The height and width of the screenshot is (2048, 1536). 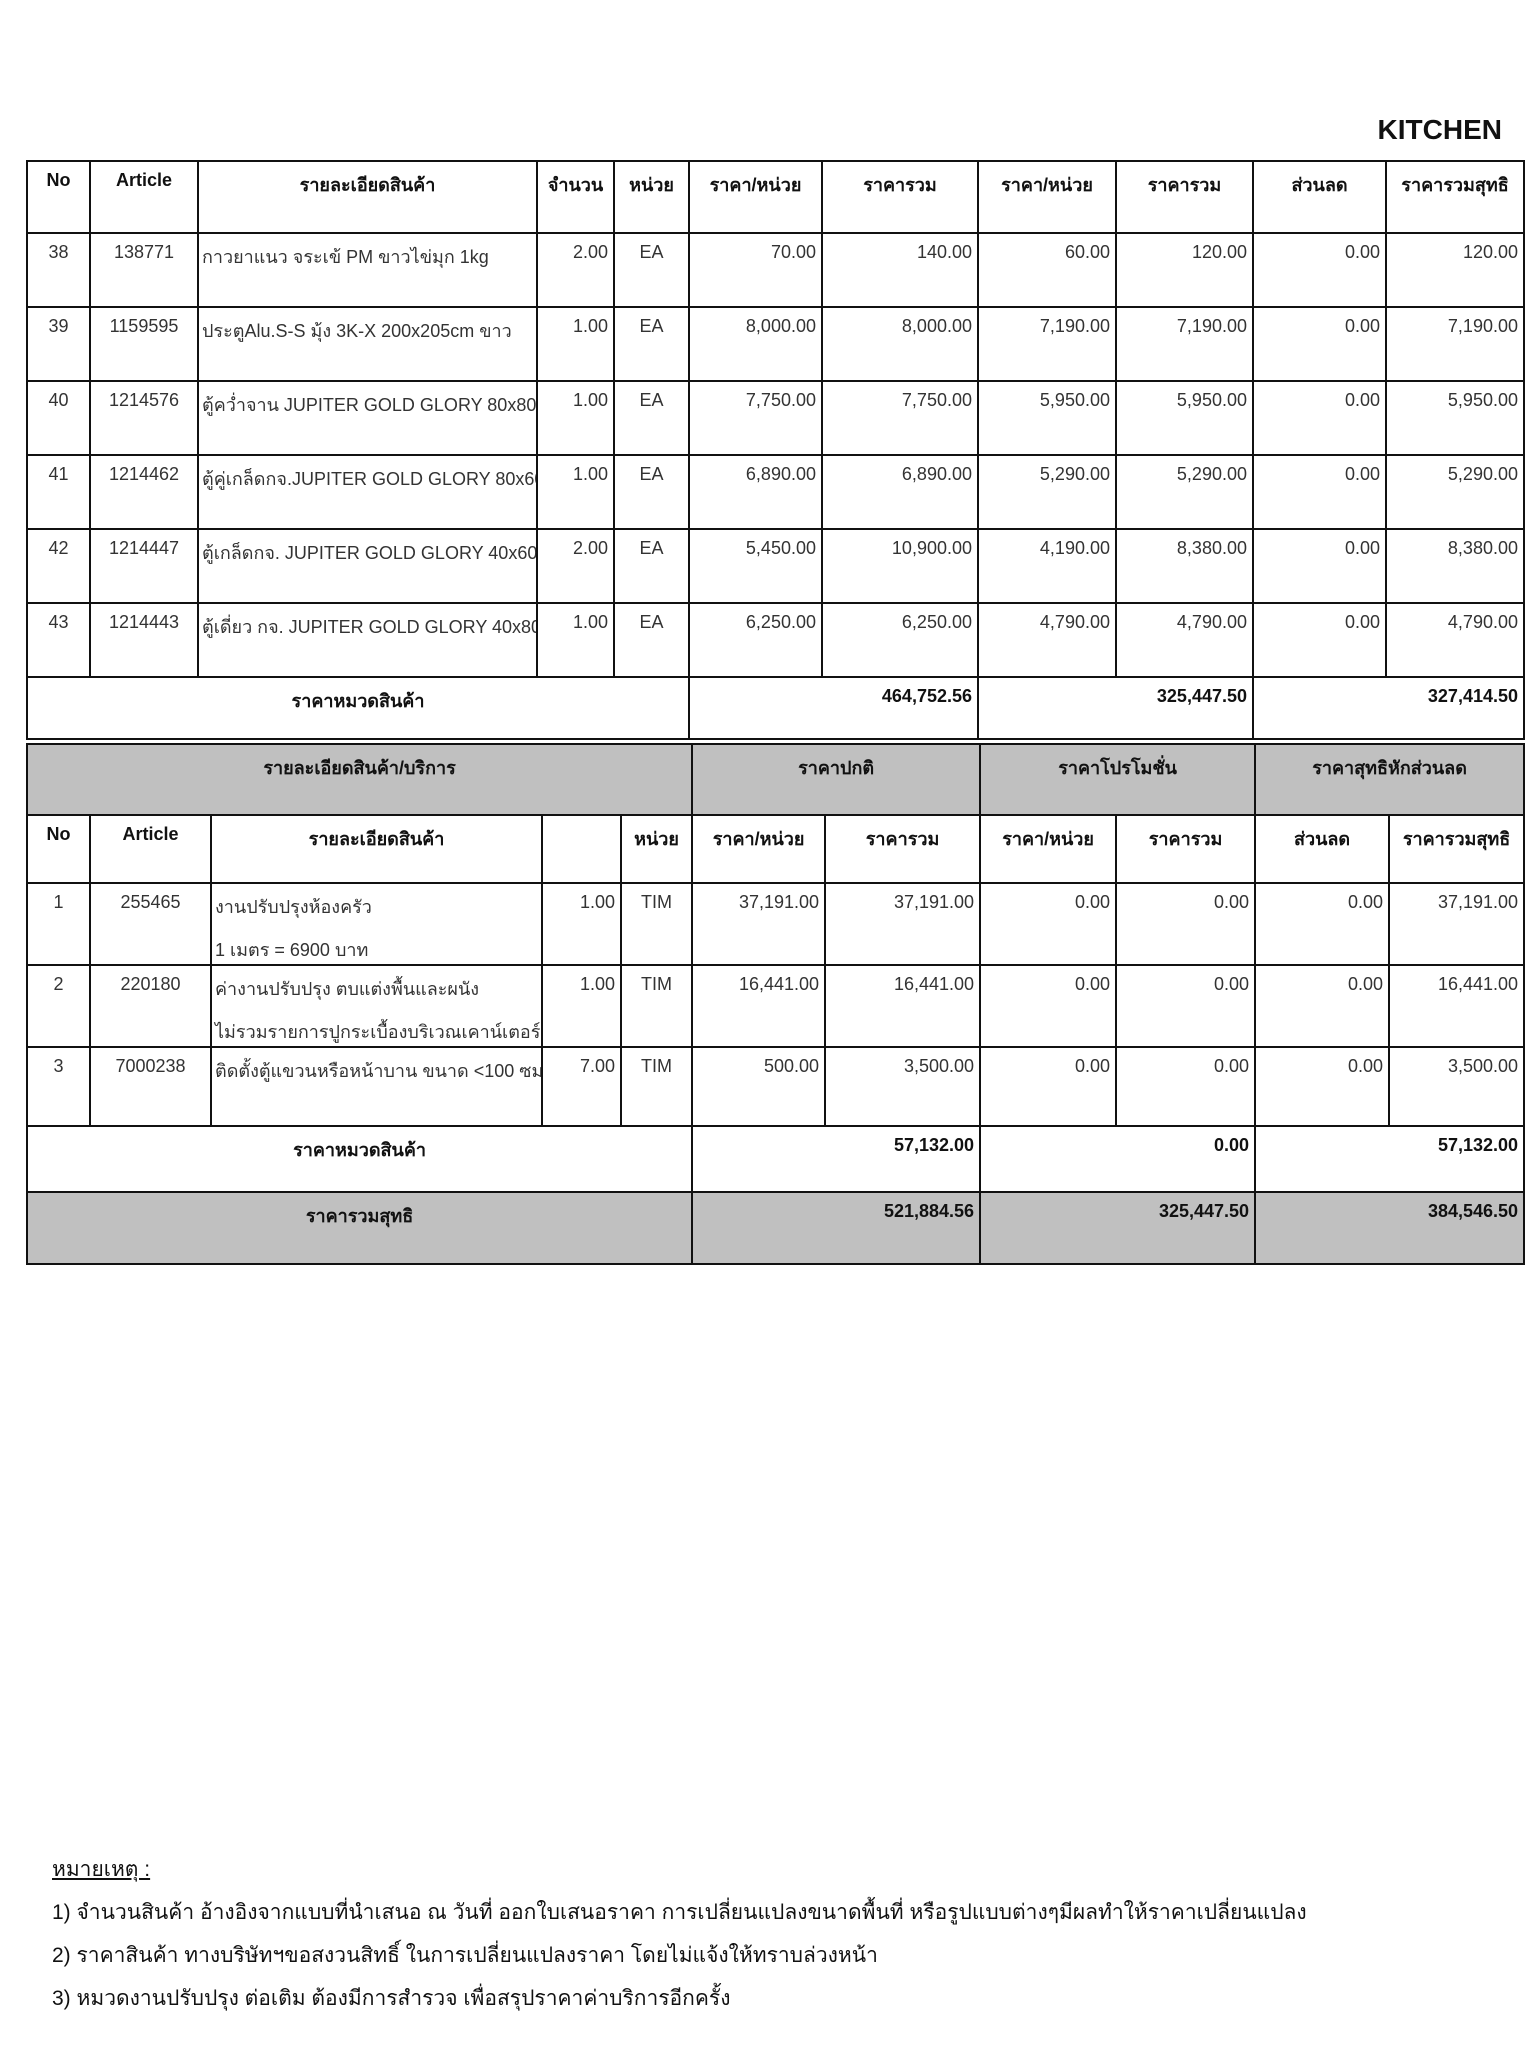 What do you see at coordinates (1439, 129) in the screenshot?
I see `page-title: KITCHEN` at bounding box center [1439, 129].